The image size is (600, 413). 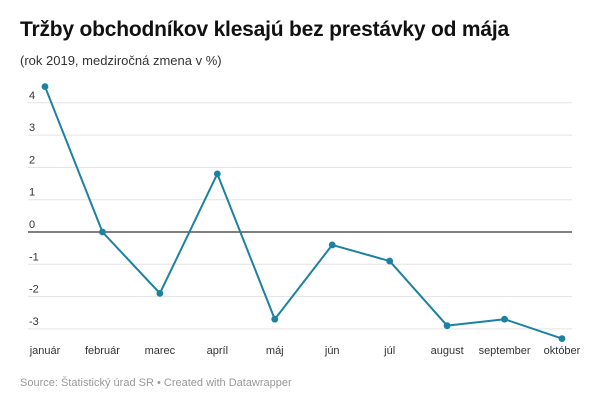 I want to click on footer-credit: Created with Datawrapper, so click(x=227, y=383).